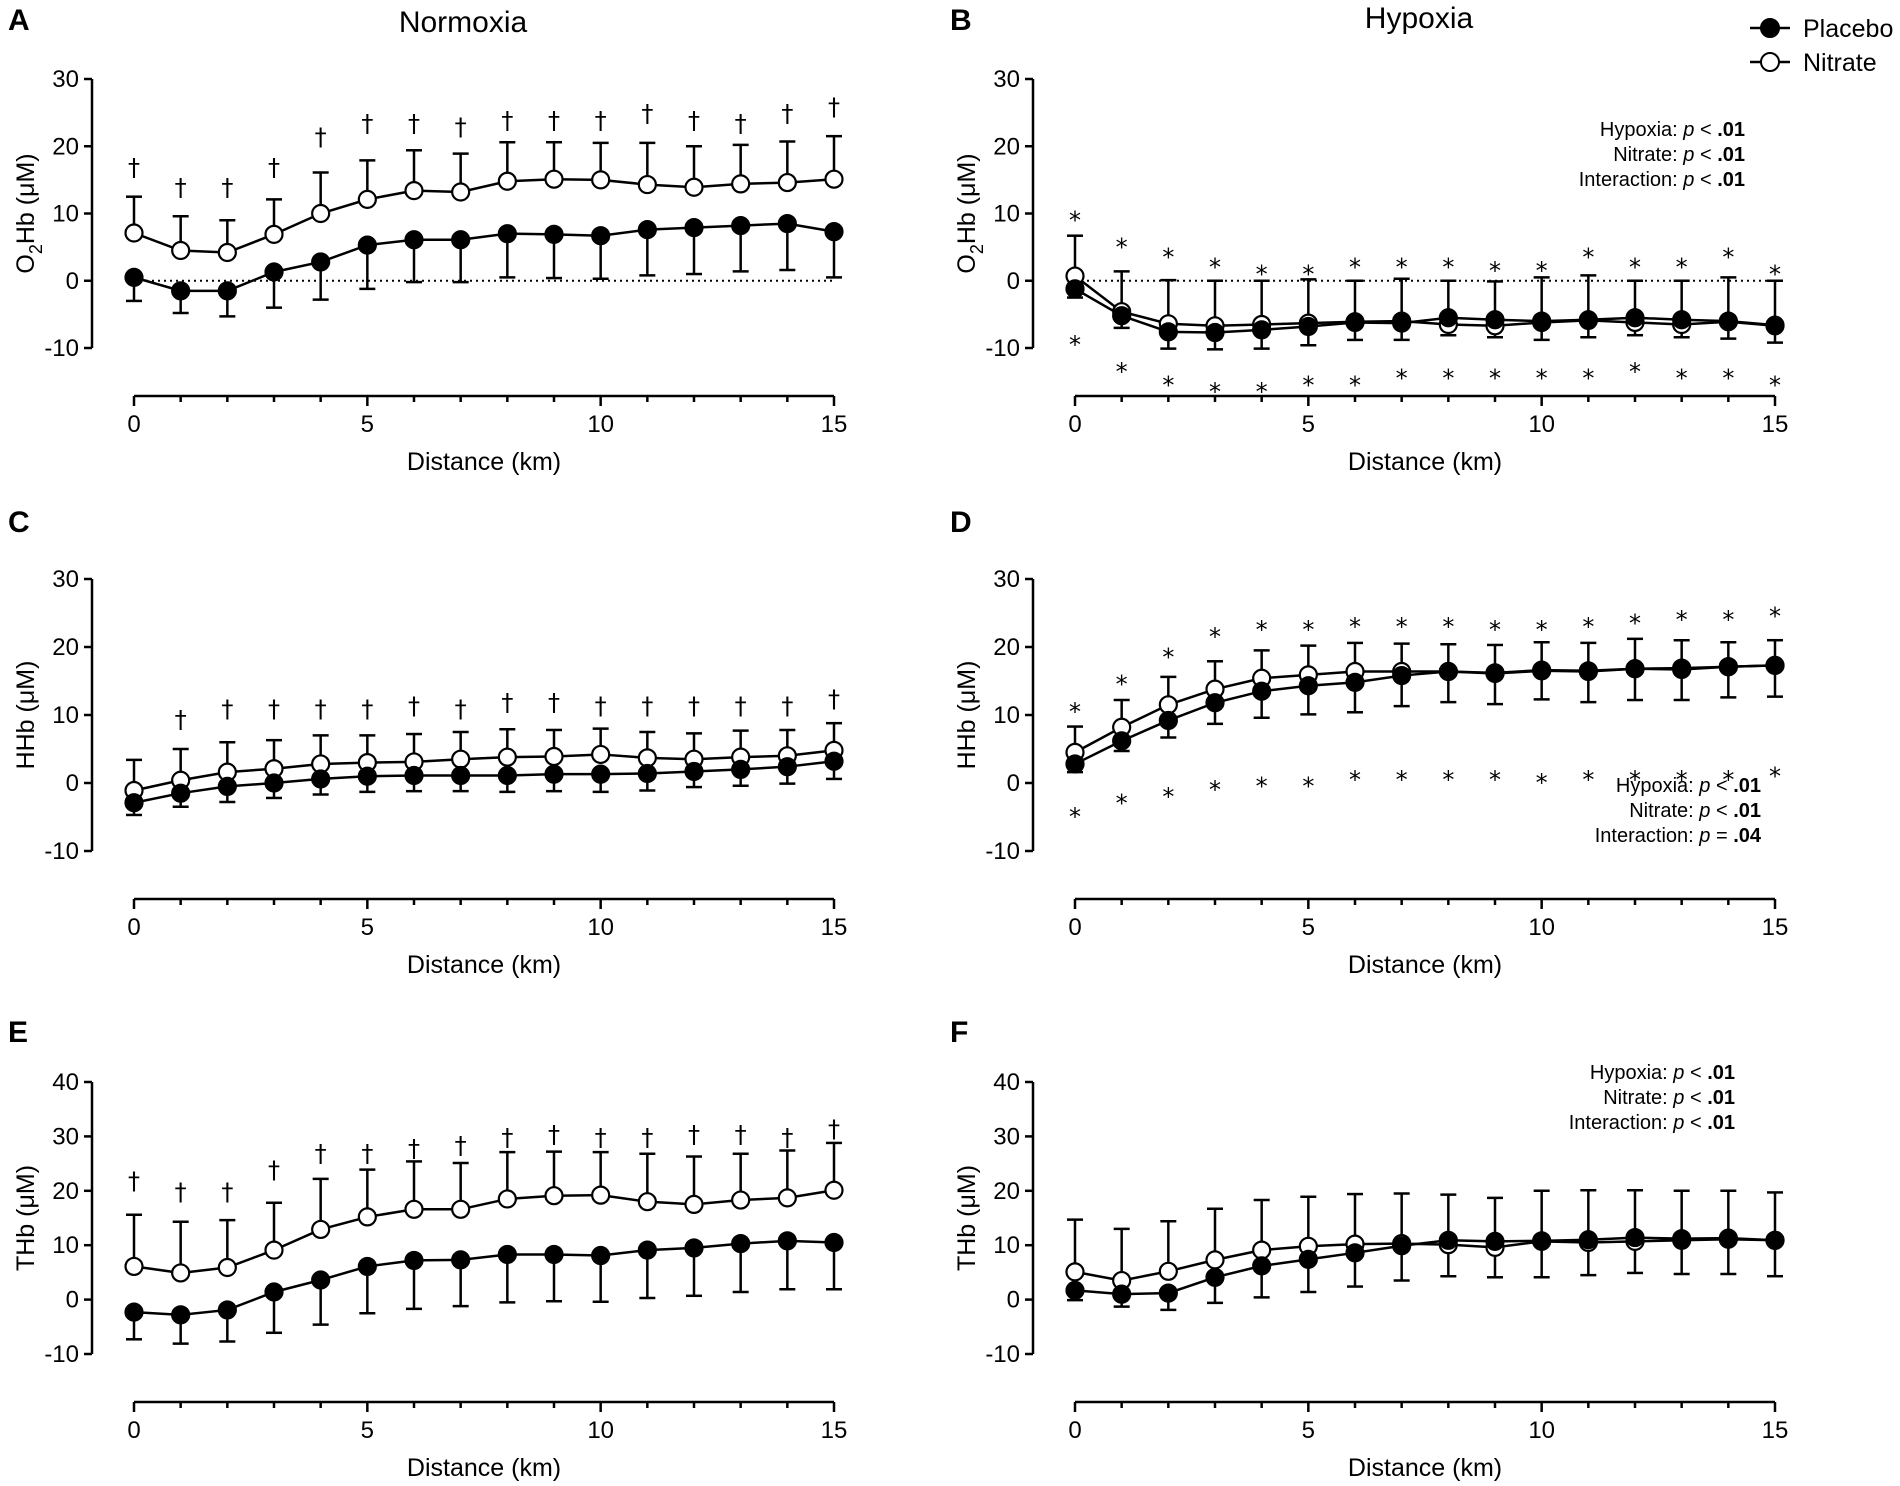  What do you see at coordinates (36, 249) in the screenshot?
I see `y-axis-label-subscript: 2` at bounding box center [36, 249].